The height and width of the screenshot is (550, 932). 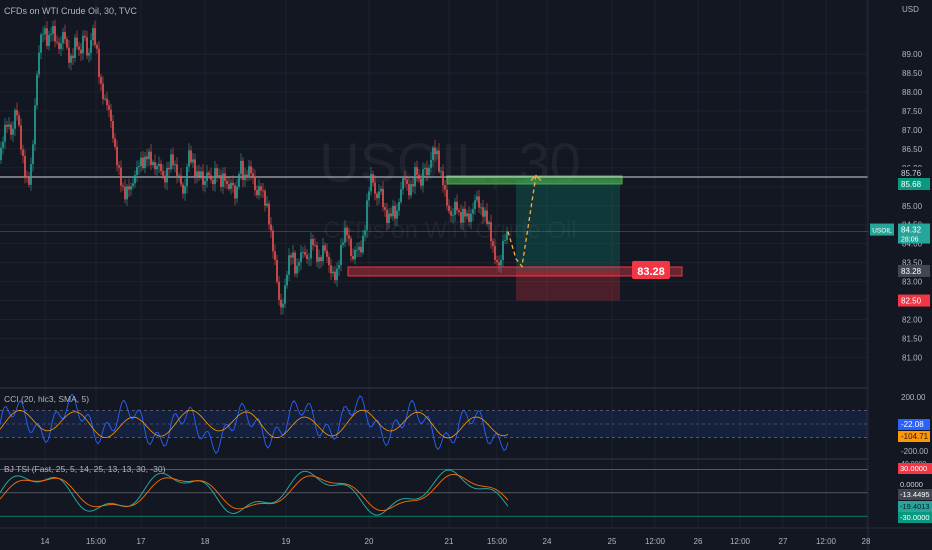 I want to click on cci-ma-value-bg, so click(x=914, y=436).